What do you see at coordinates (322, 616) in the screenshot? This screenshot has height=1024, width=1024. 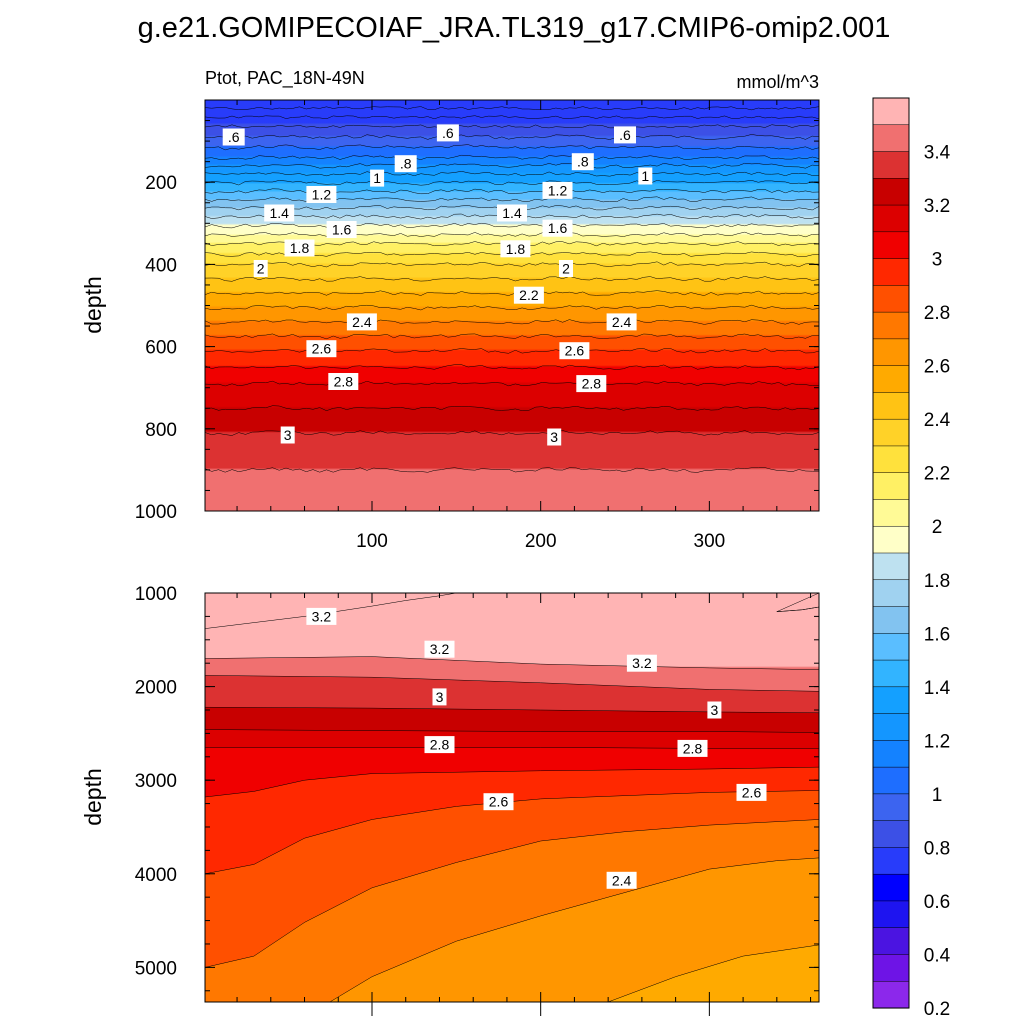 I see `contour-label-text: 3.2` at bounding box center [322, 616].